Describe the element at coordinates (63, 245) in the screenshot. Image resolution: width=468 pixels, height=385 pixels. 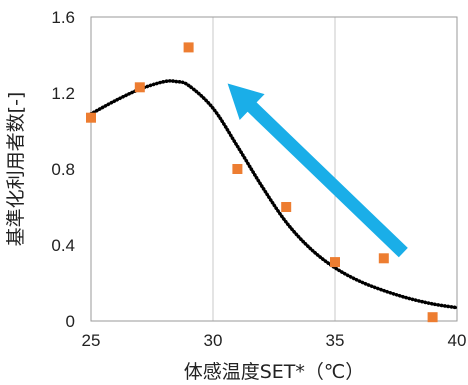
I see `y-tick-label-0.4: 0.4` at that location.